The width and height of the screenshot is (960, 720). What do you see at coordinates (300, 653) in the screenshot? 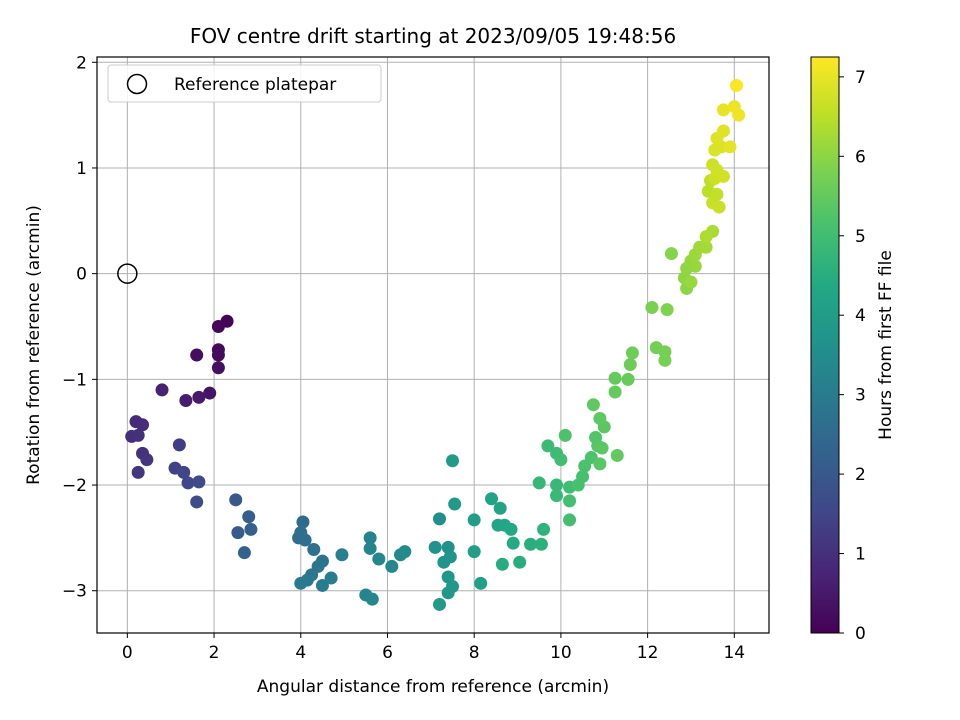
I see `x-tick-label: 4` at bounding box center [300, 653].